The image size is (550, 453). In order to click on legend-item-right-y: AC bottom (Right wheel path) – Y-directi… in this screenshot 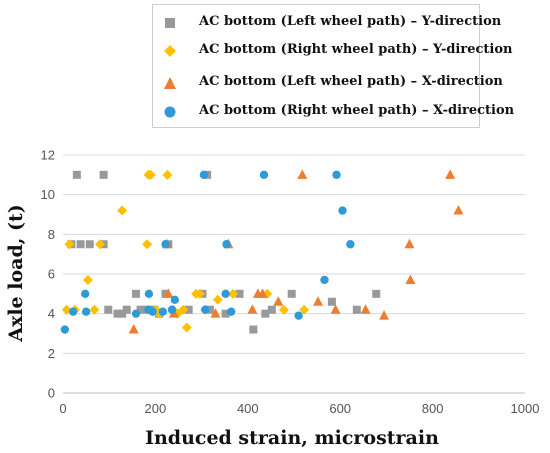, I will do `click(332, 51)`.